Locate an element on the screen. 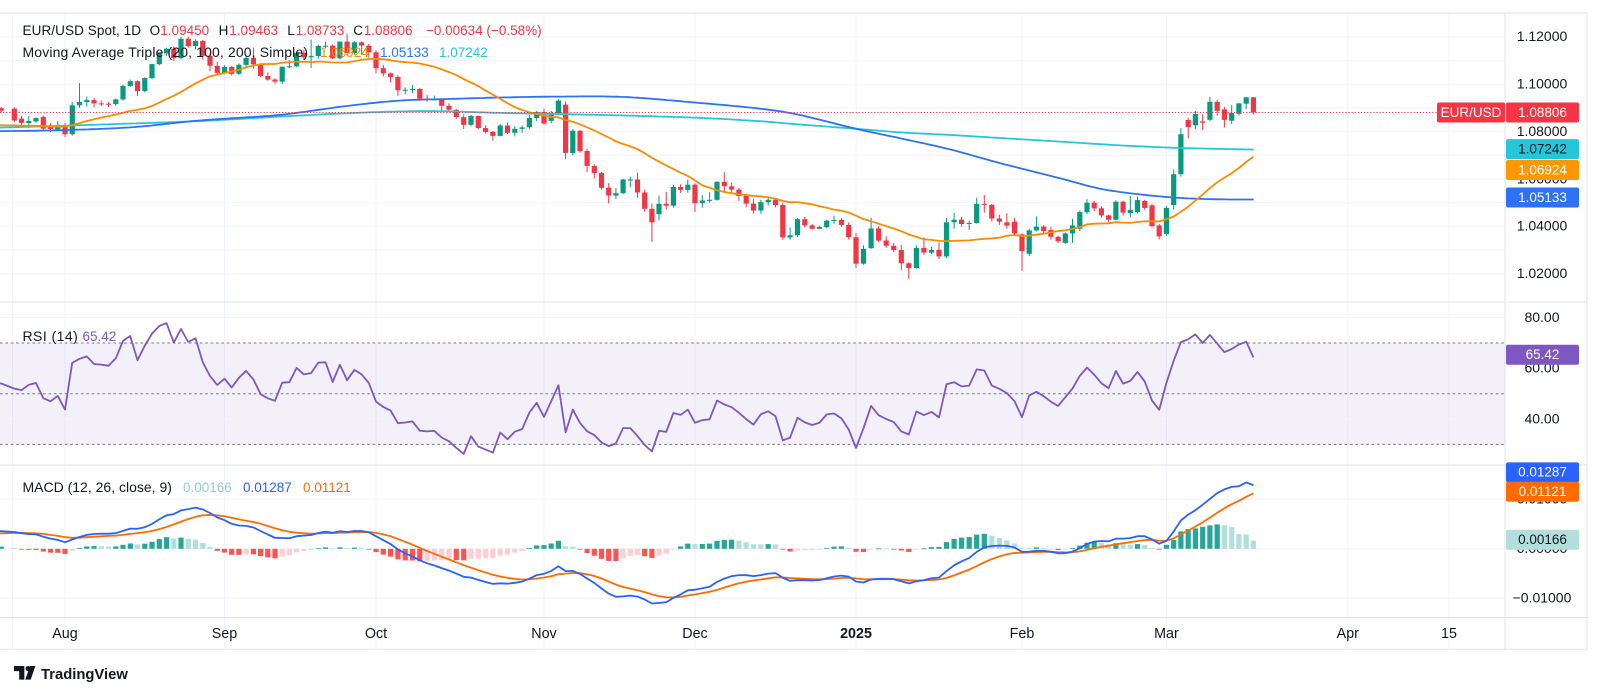 The width and height of the screenshot is (1600, 694). svg-text: 15 is located at coordinates (1449, 634).